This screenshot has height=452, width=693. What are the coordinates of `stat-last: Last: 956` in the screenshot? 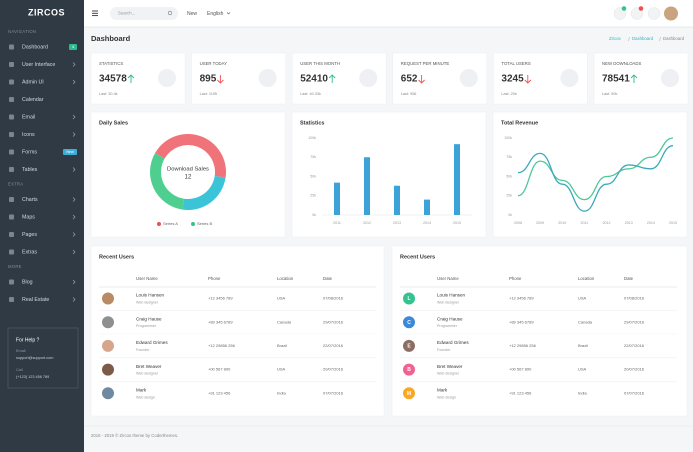 It's located at (409, 94).